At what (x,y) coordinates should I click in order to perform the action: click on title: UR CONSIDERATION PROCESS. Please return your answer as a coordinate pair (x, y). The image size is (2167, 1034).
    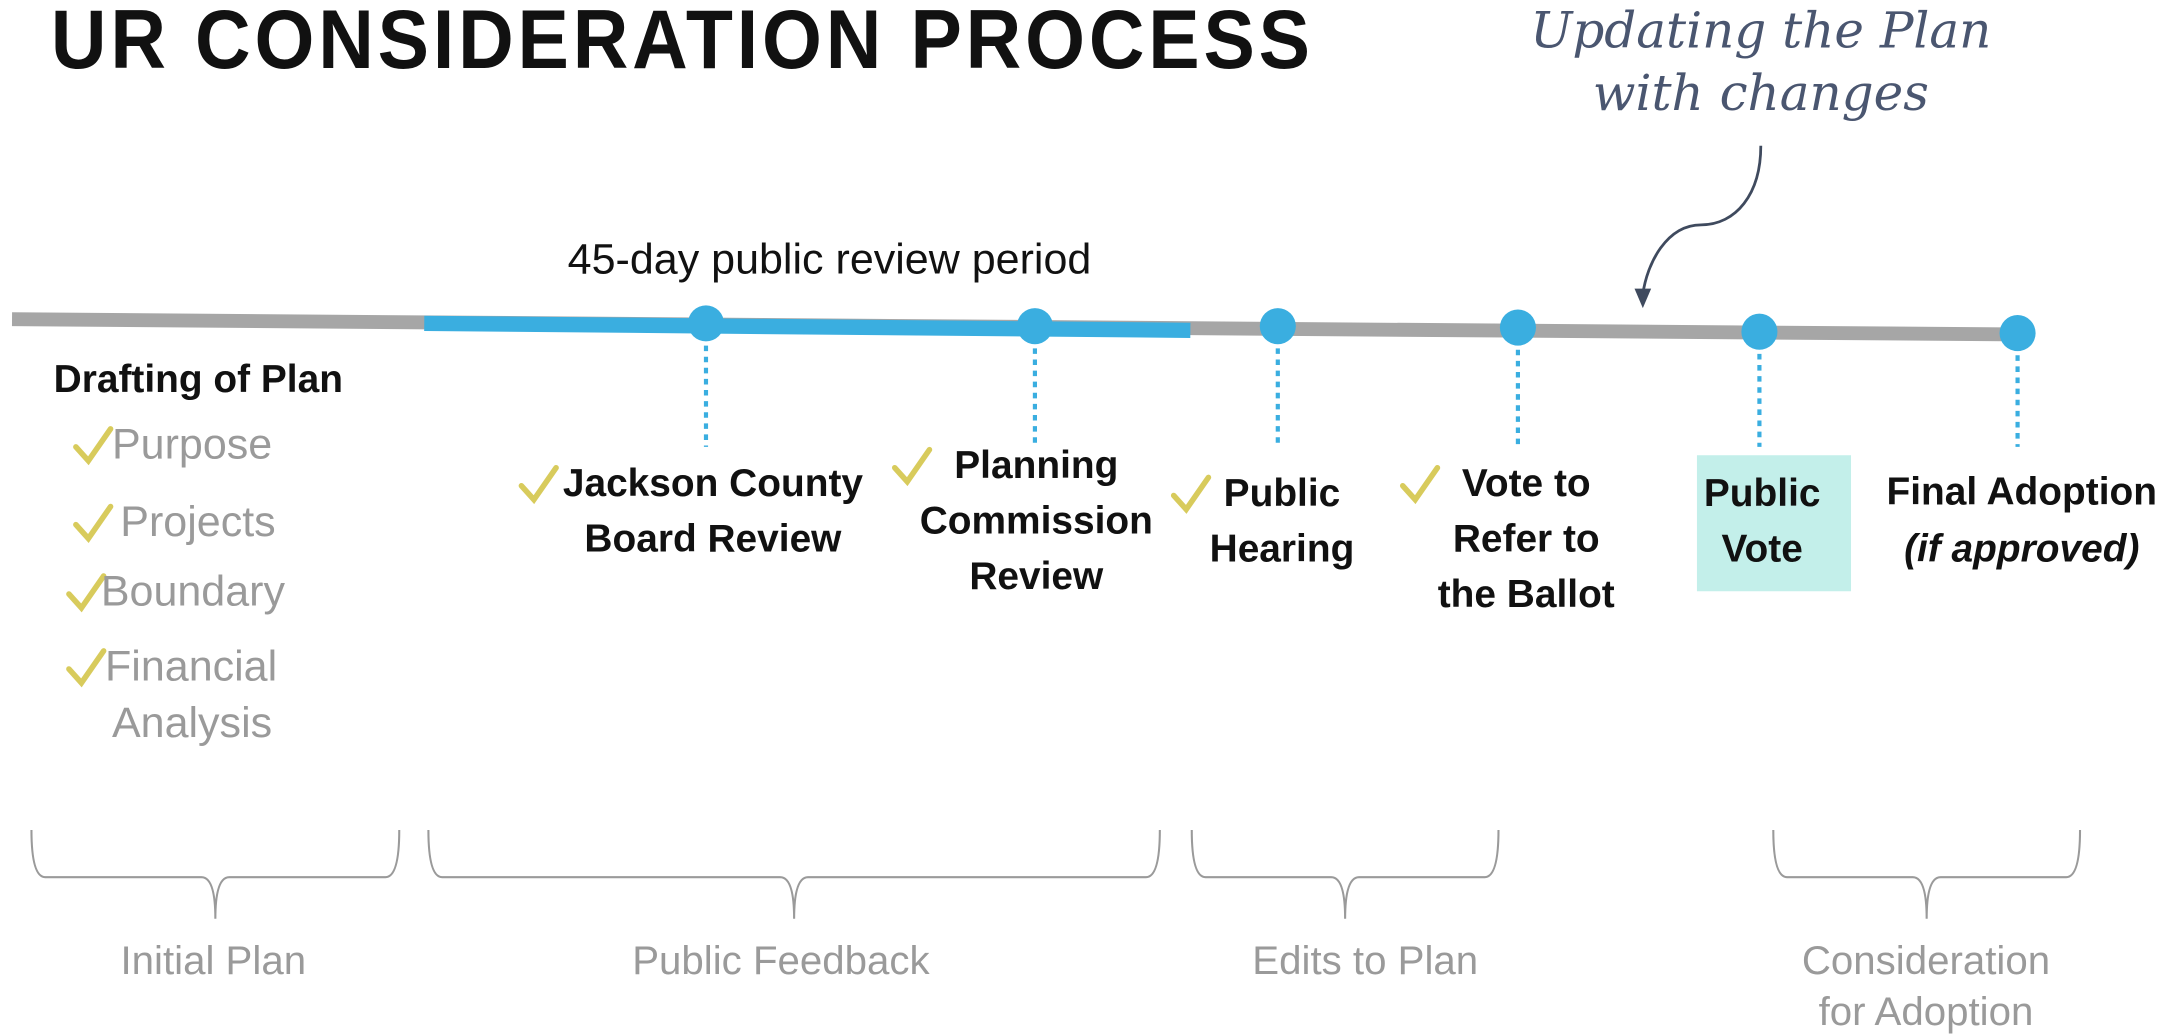
    Looking at the image, I should click on (682, 43).